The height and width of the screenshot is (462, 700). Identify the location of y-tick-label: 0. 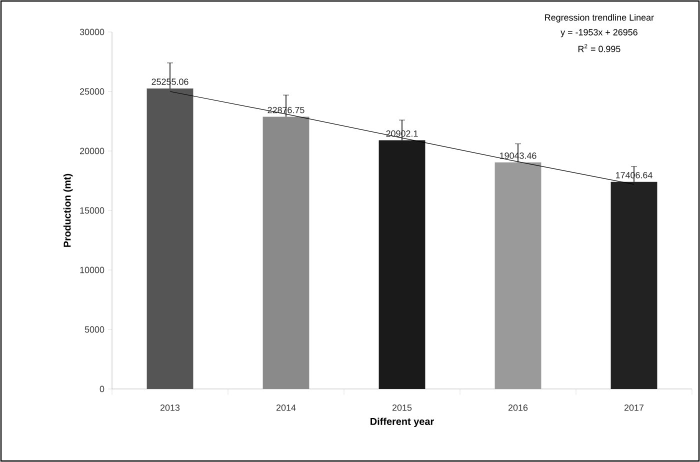
(102, 389).